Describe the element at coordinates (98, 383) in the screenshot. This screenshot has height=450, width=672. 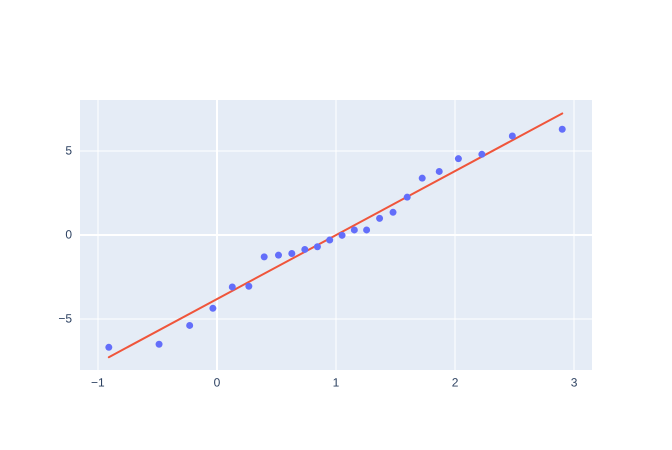
I see `x-tick-label: −1` at that location.